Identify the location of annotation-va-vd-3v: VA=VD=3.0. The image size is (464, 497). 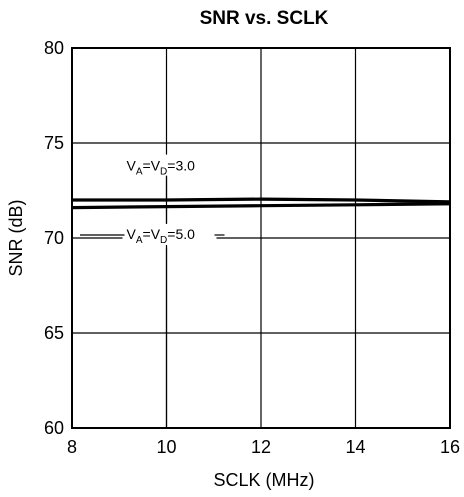
(169, 177).